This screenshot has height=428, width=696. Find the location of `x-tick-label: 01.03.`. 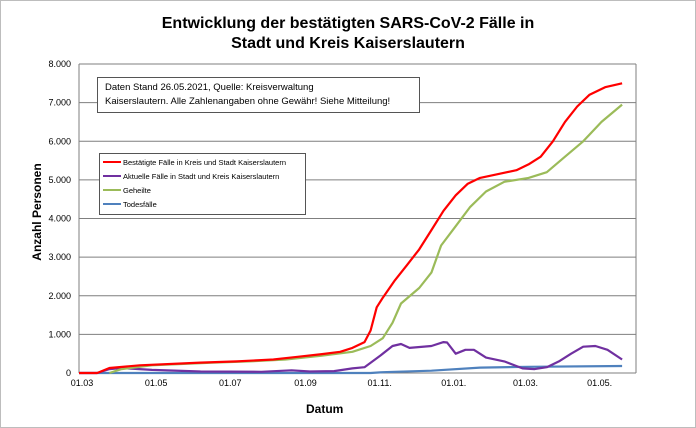

x-tick-label: 01.03. is located at coordinates (525, 383).